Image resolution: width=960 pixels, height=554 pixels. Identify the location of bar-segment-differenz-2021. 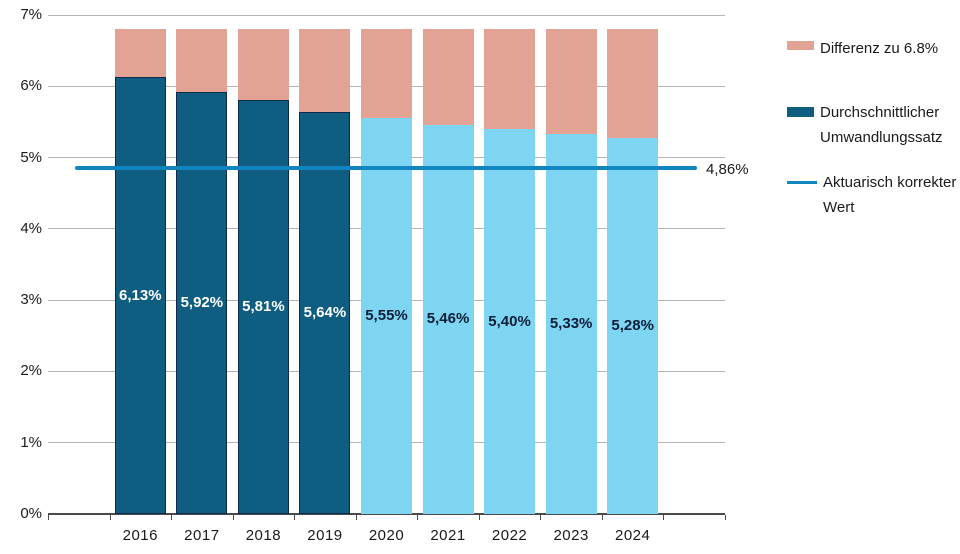
(448, 77).